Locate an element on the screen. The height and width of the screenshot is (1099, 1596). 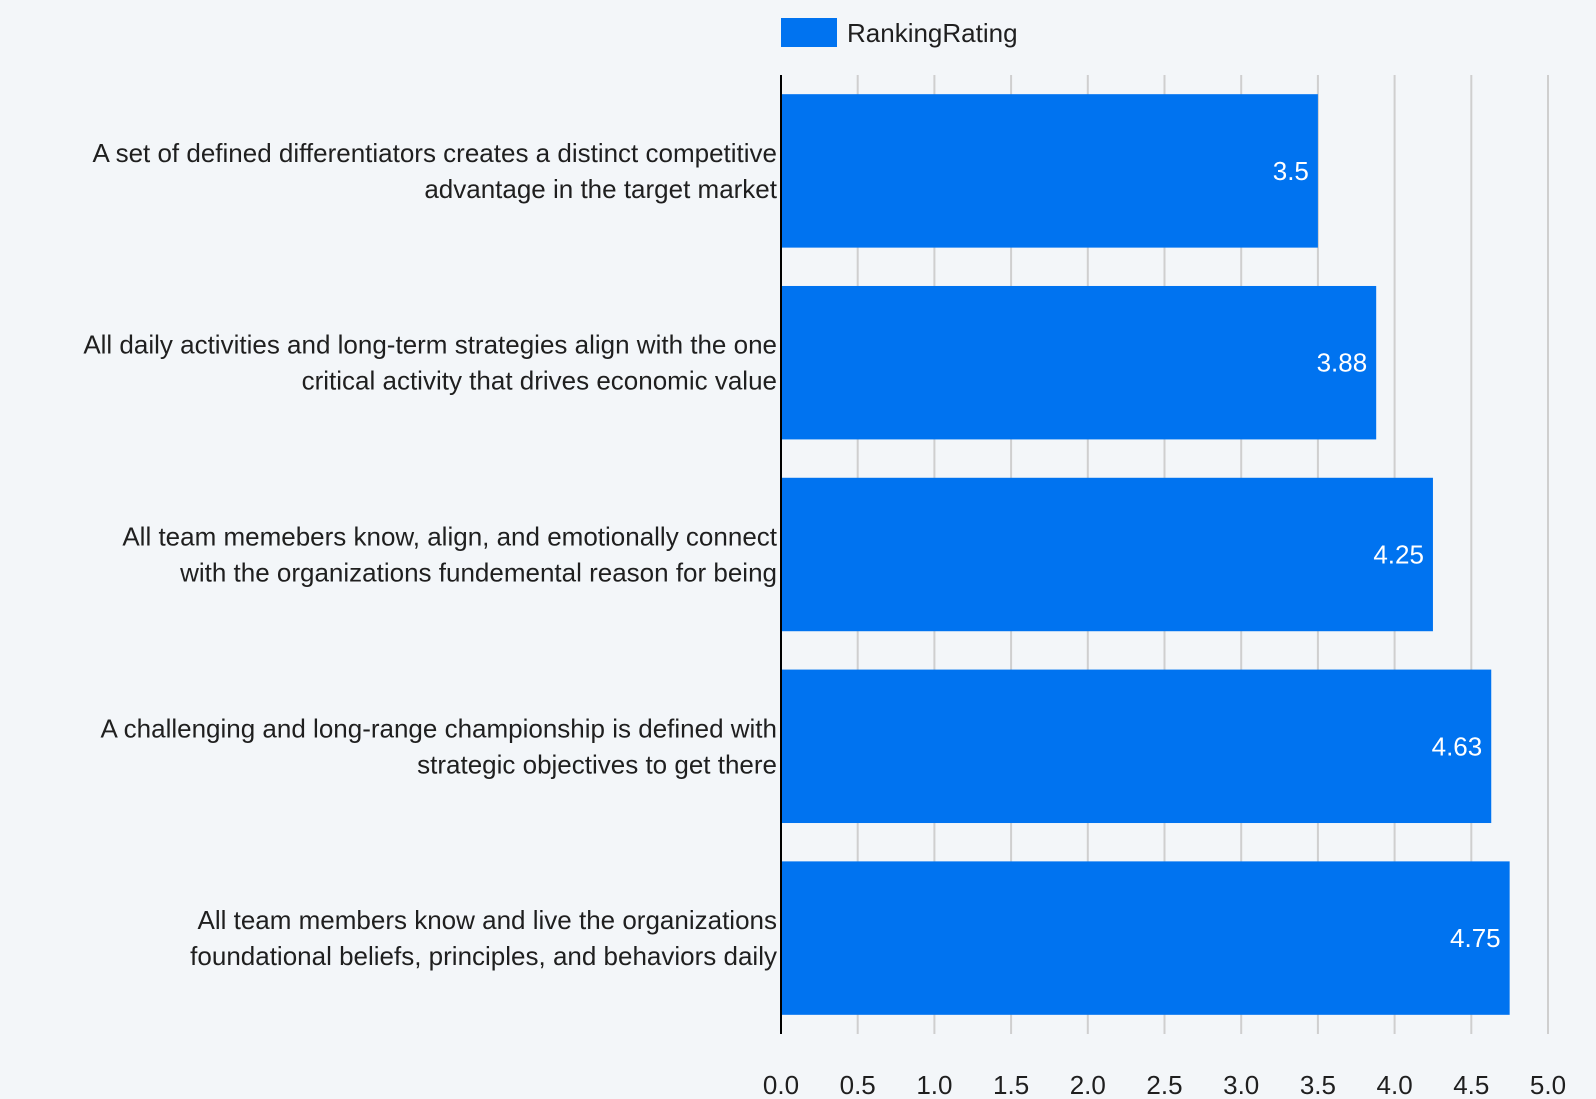
legend: RankingRating is located at coordinates (899, 33).